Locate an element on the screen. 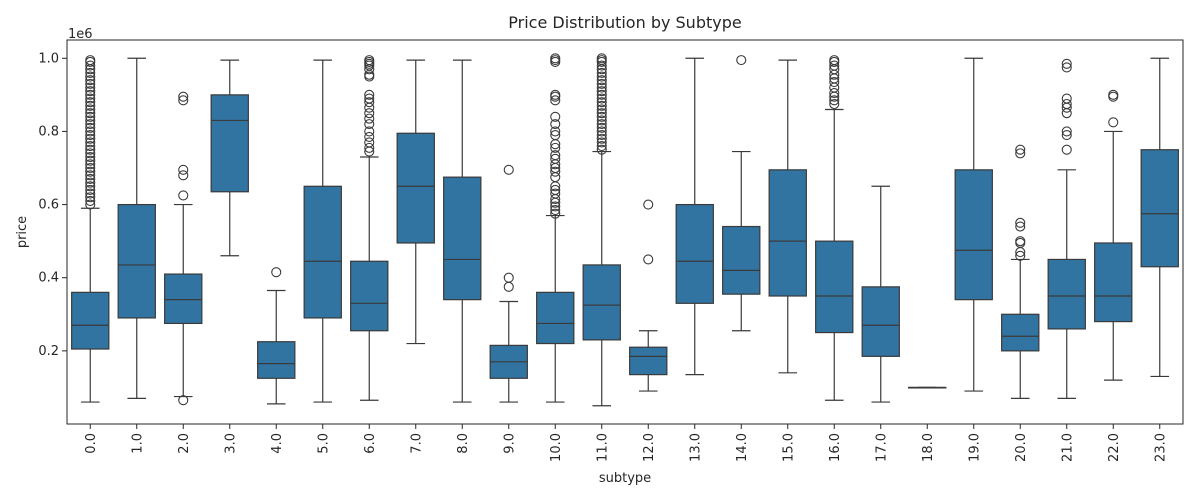 This screenshot has width=1200, height=504. x-tick-label: 12.0 is located at coordinates (649, 447).